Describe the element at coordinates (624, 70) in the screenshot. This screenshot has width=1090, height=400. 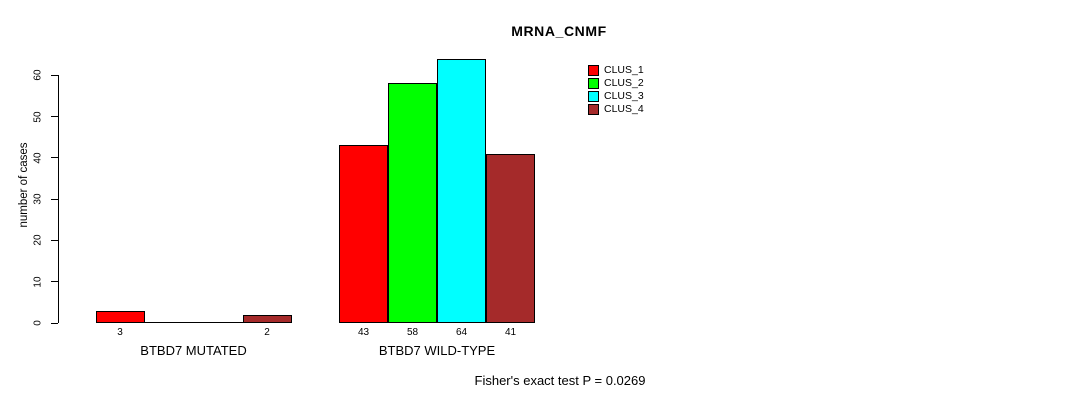
I see `legend-label: CLUS_1` at that location.